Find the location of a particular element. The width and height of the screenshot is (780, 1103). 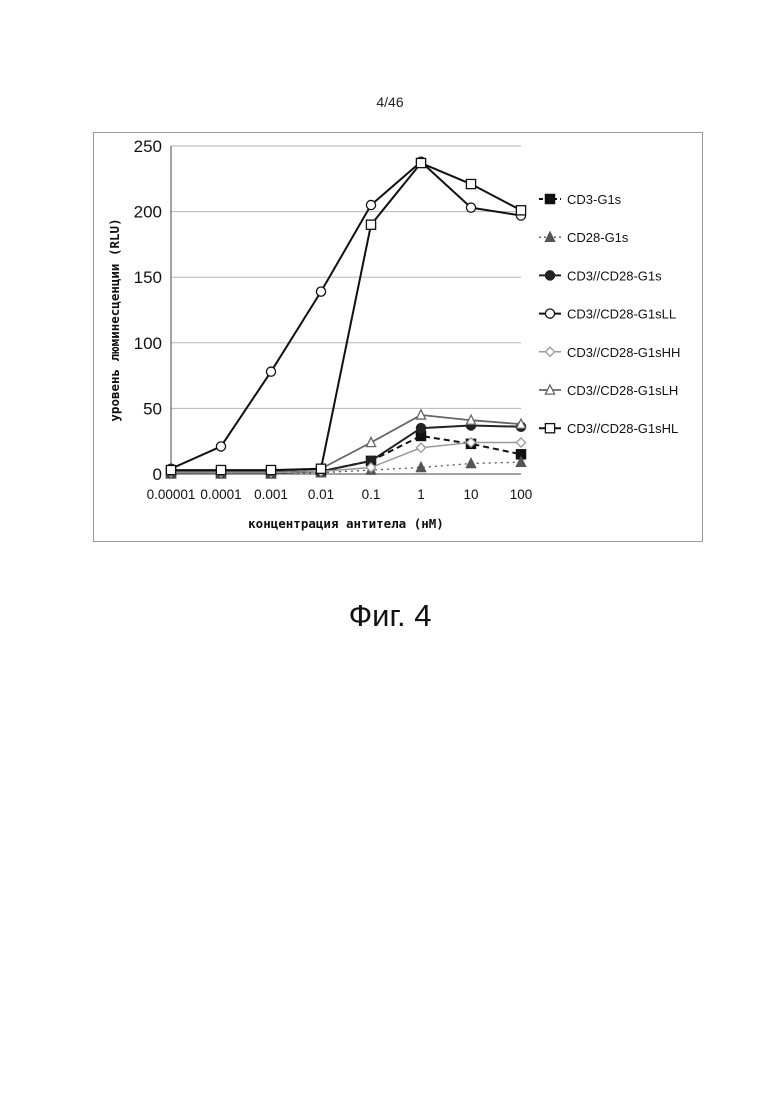

x-tick-label: 1 is located at coordinates (421, 494).